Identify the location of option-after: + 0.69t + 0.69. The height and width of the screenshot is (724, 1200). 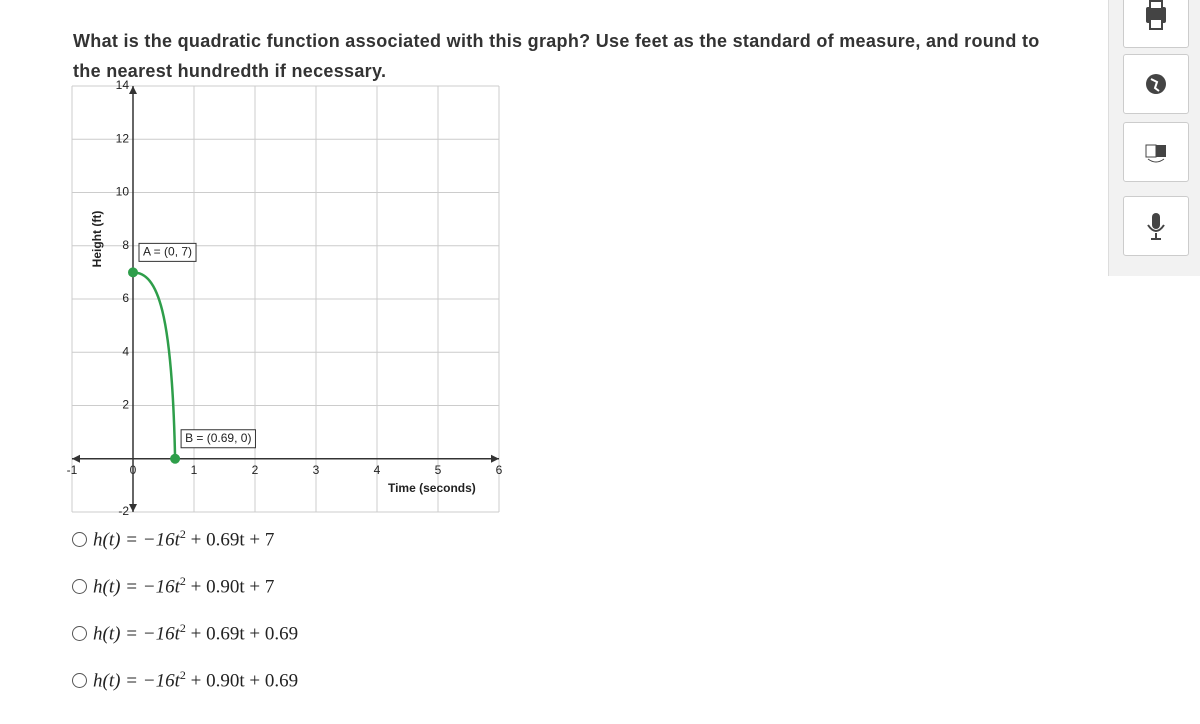
(242, 634).